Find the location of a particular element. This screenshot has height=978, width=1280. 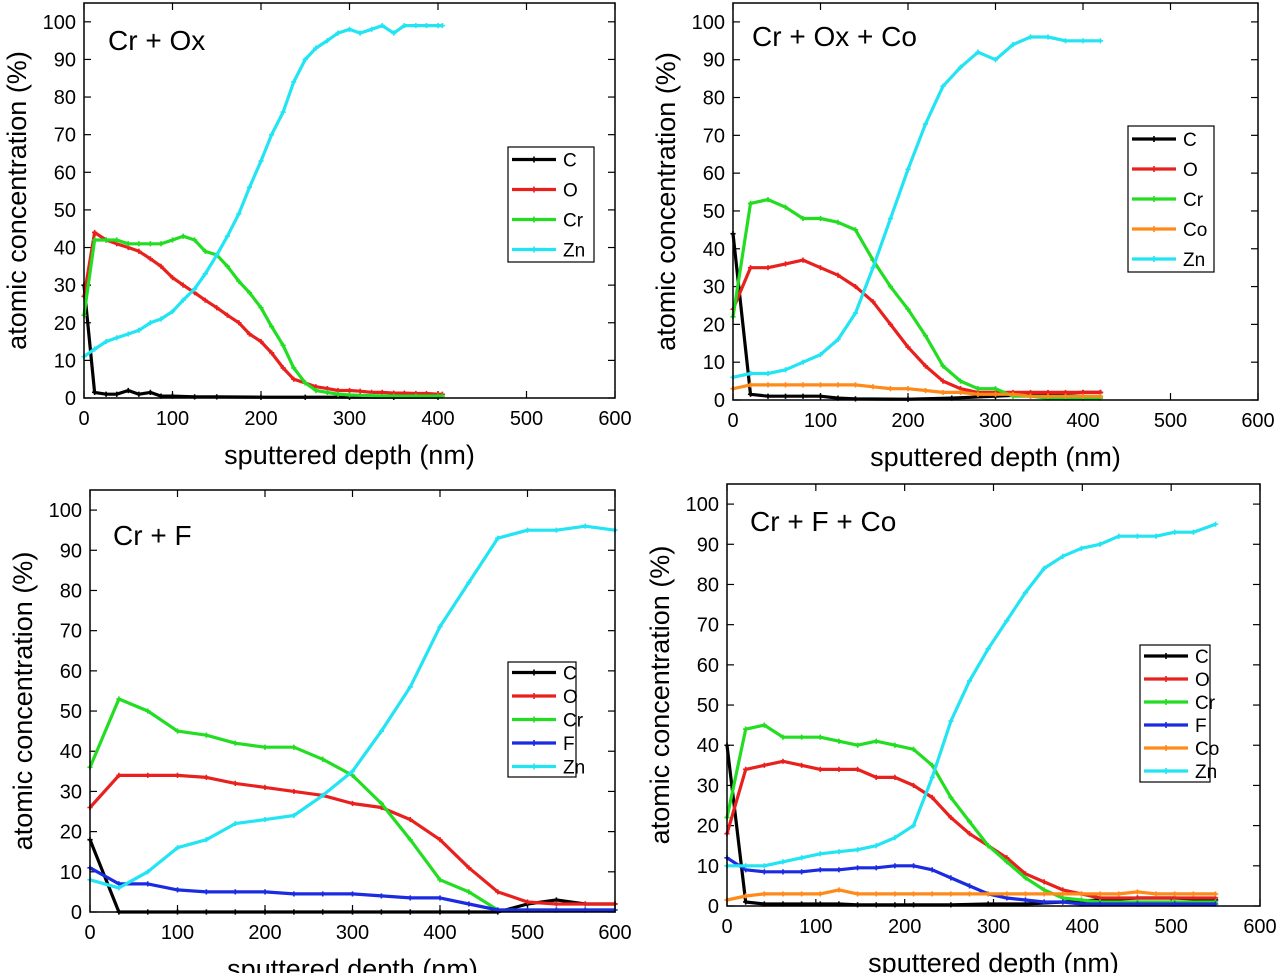

y-tick-label: 90 is located at coordinates (708, 545).